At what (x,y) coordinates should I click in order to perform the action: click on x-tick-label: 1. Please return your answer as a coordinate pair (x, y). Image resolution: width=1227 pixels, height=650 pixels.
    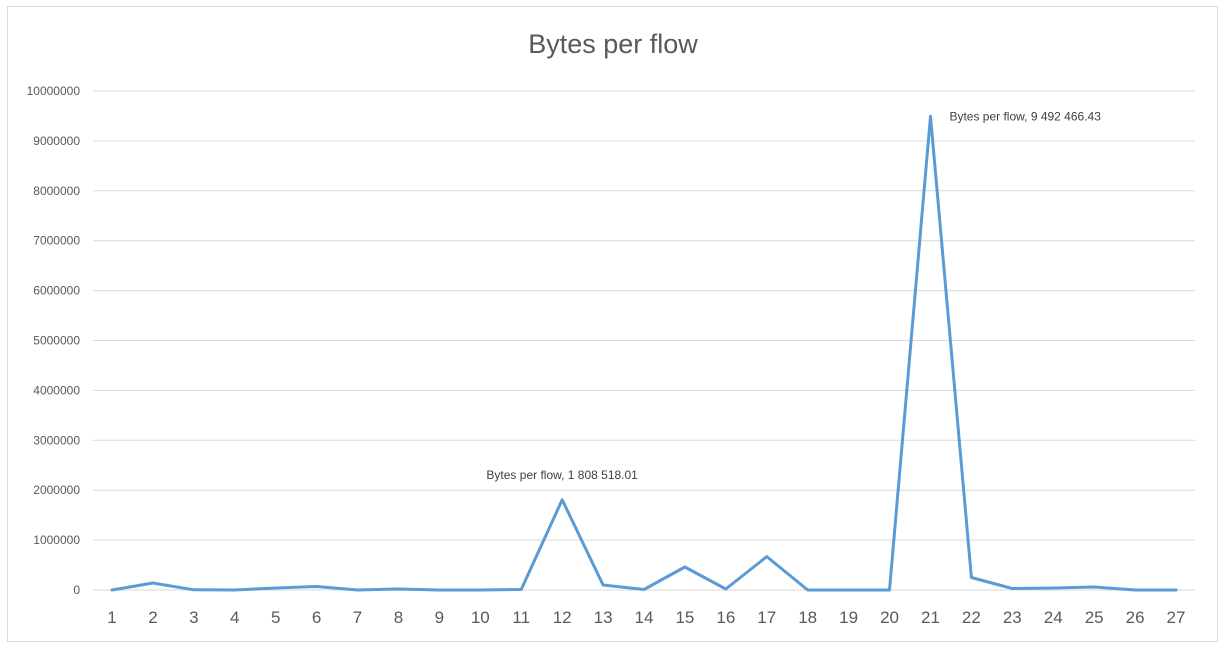
    Looking at the image, I should click on (111, 617).